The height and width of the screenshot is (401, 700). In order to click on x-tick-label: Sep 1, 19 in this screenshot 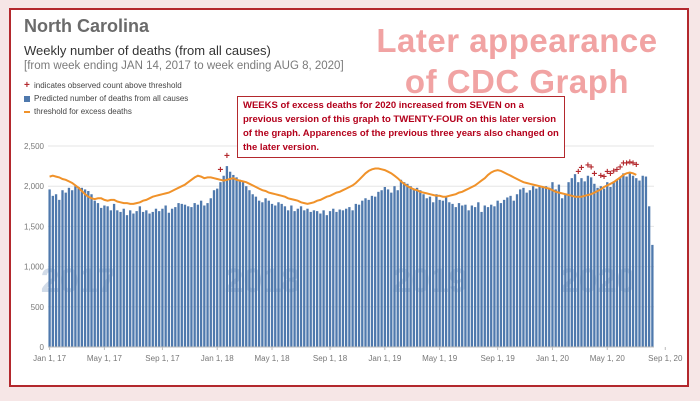, I will do `click(498, 358)`.